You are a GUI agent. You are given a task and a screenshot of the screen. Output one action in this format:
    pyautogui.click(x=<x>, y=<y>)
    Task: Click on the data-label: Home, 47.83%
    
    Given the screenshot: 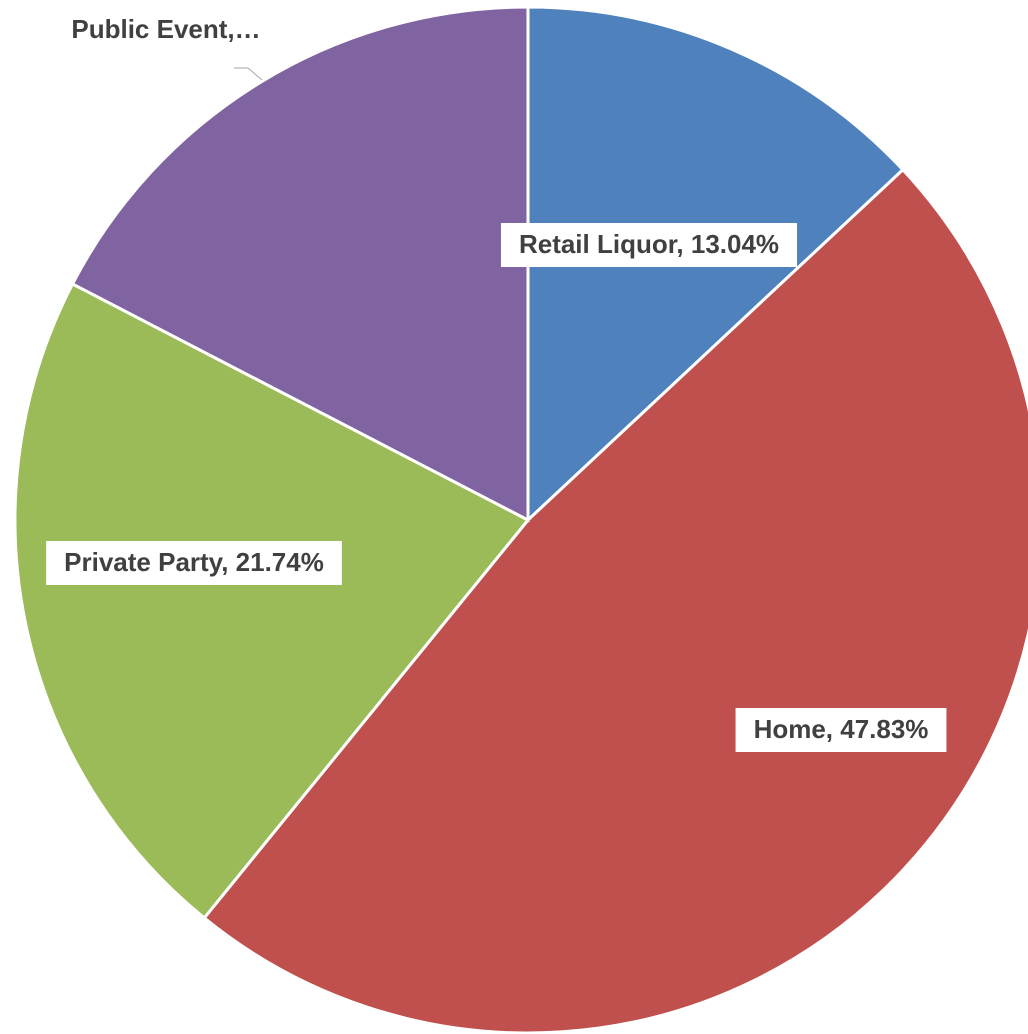 What is the action you would take?
    pyautogui.click(x=841, y=729)
    